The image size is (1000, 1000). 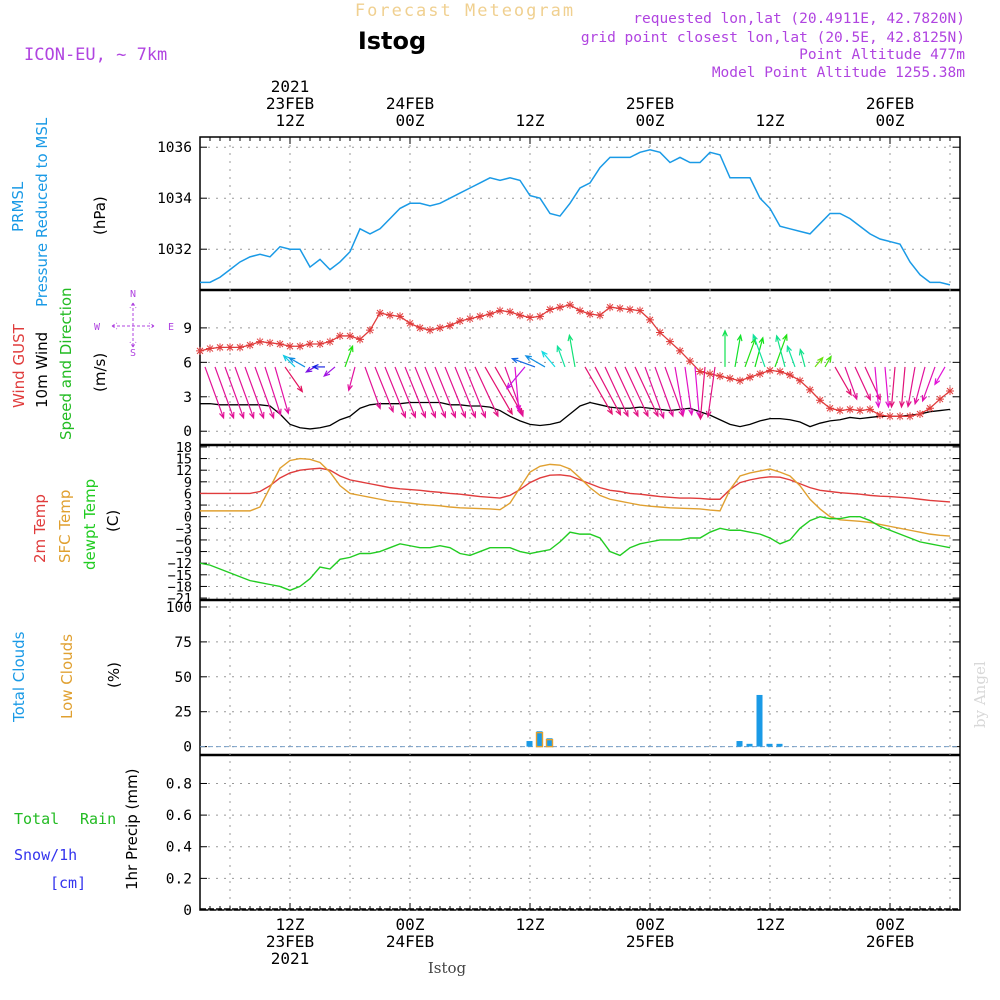 I want to click on watermark: by Angel, so click(x=980, y=694).